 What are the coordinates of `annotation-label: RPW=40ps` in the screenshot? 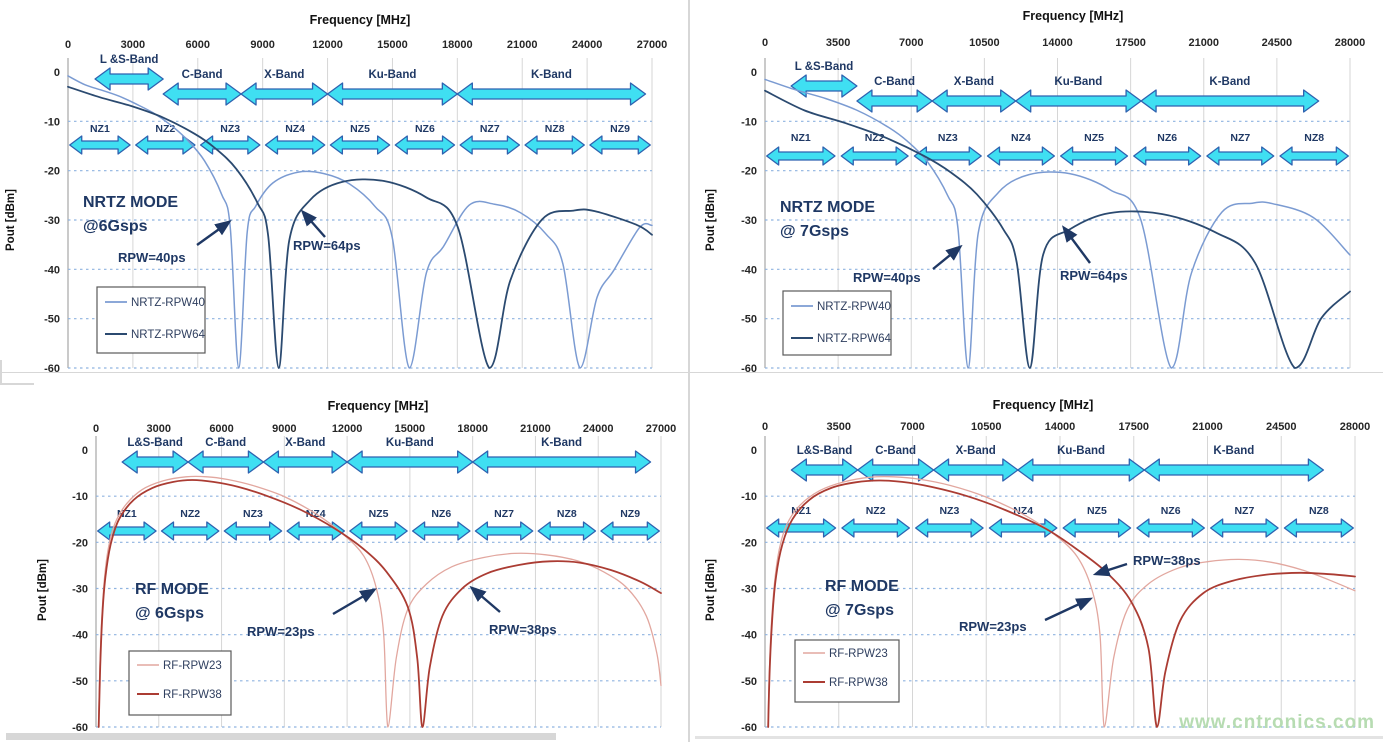 It's located at (152, 257).